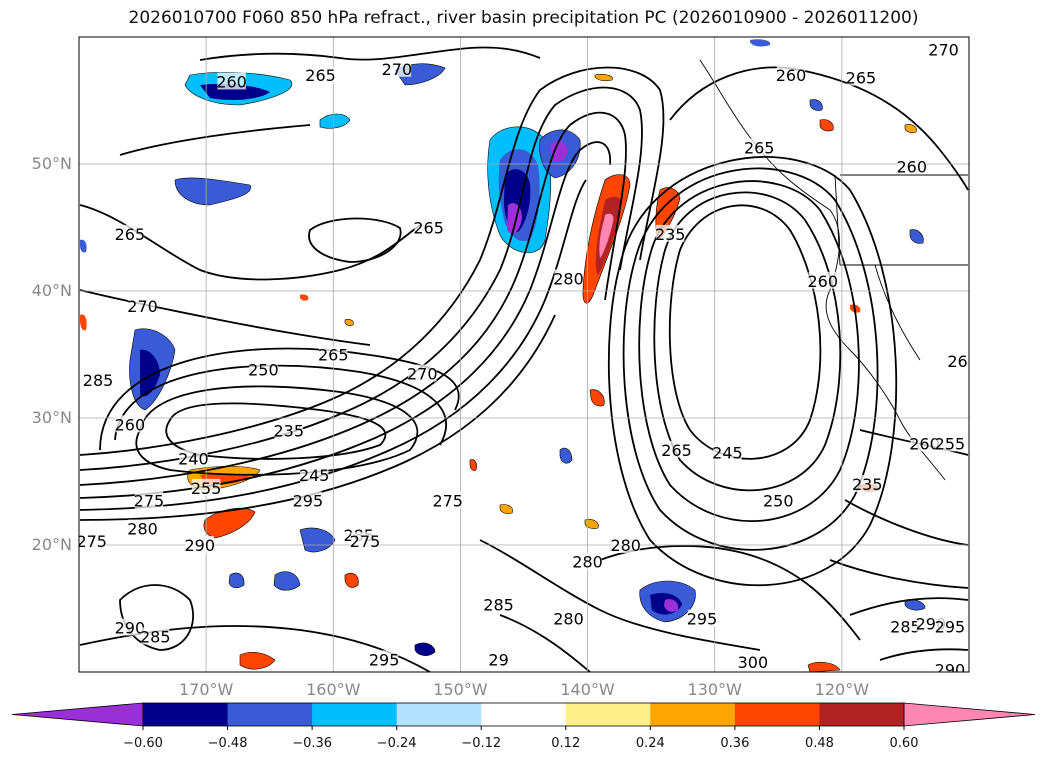 This screenshot has height=765, width=1047. I want to click on lat-label: 30°N, so click(51, 417).